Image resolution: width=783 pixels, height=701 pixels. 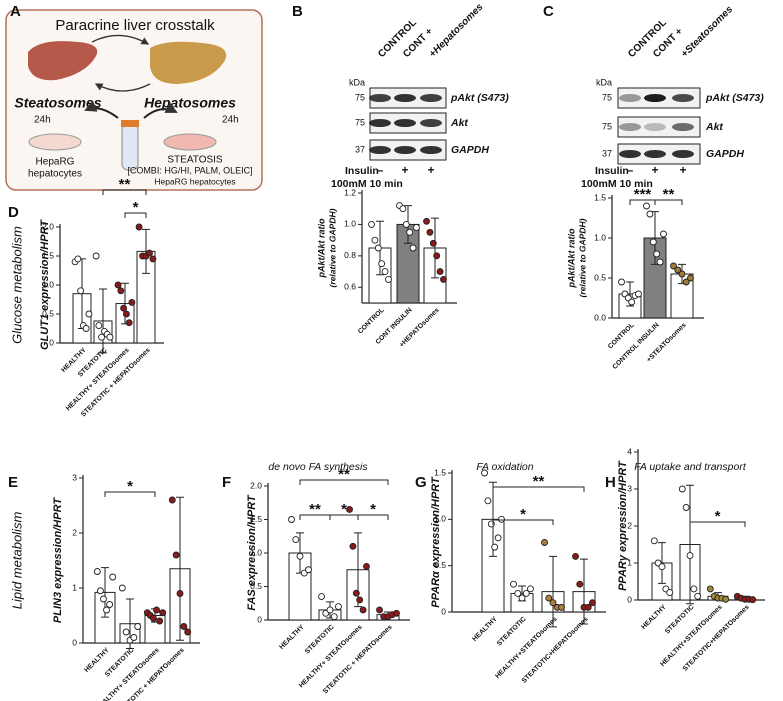 I want to click on kda-label: 75, so click(x=607, y=126).